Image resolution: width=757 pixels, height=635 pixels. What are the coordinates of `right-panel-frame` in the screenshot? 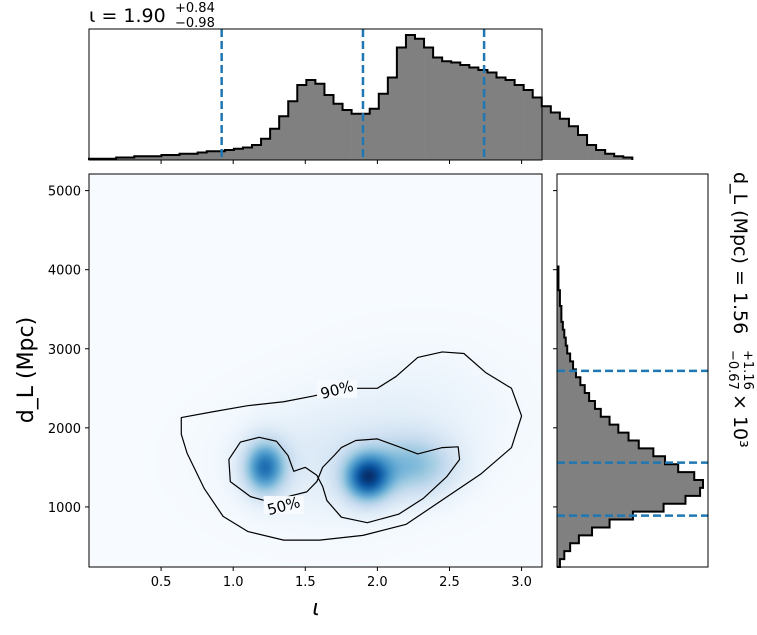 It's located at (632, 370).